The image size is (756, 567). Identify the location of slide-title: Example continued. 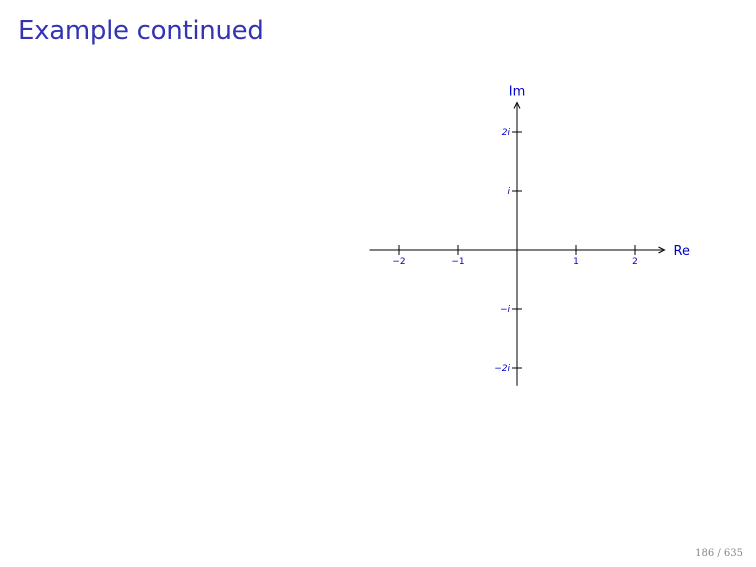
(141, 31).